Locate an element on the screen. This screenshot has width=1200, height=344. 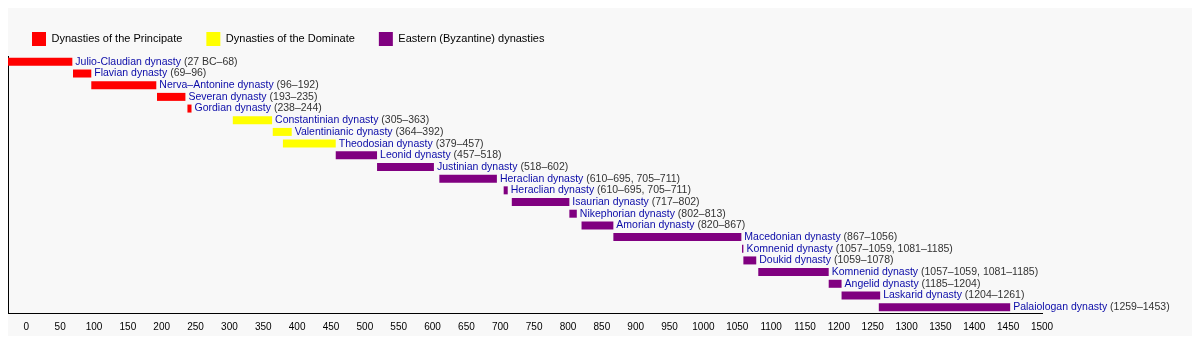
text: (379–457) is located at coordinates (459, 142).